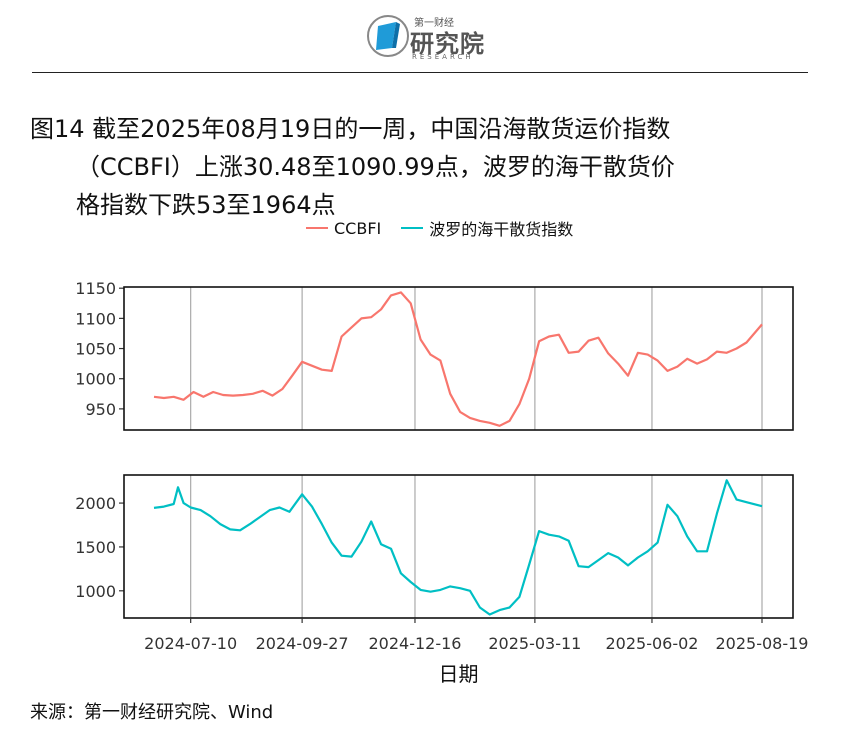 The width and height of the screenshot is (852, 733). Describe the element at coordinates (95, 503) in the screenshot. I see `panel2-ytick-label-2: 2000` at that location.